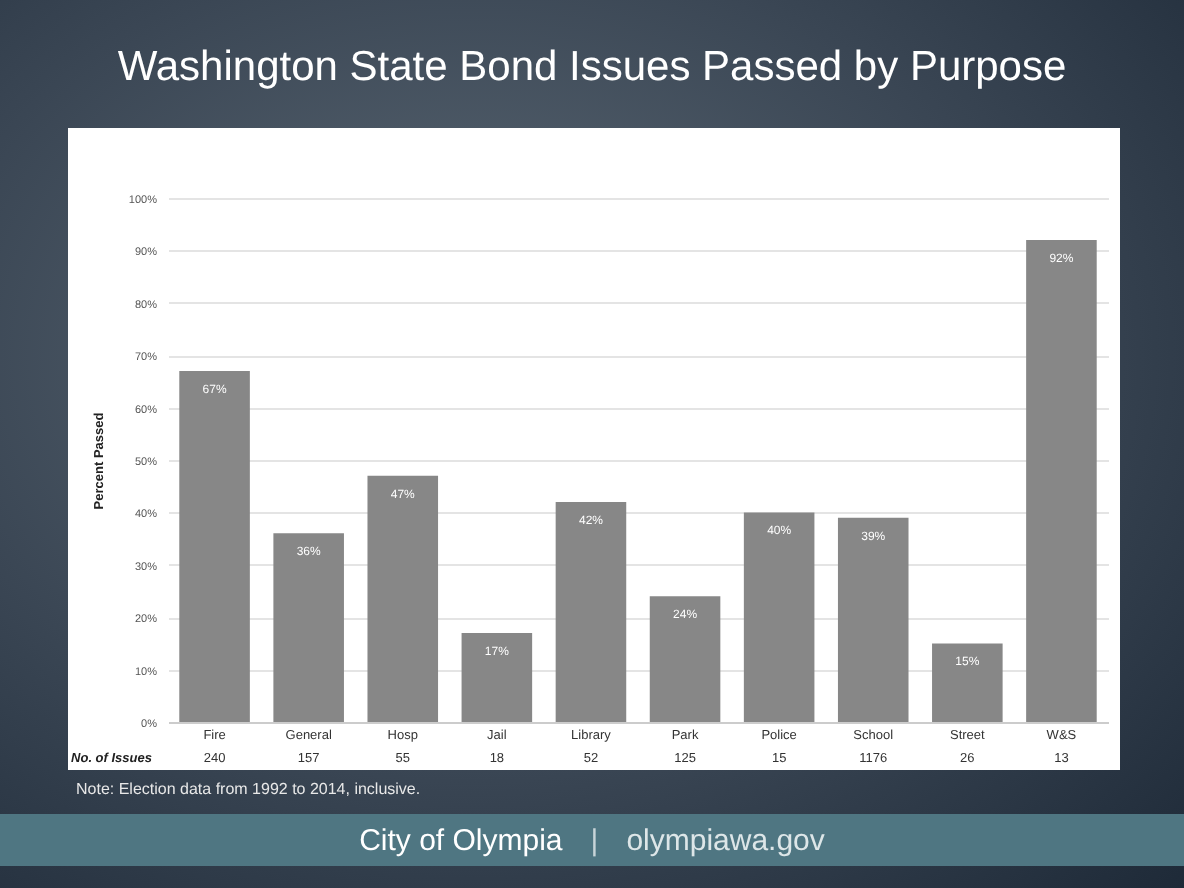 The height and width of the screenshot is (888, 1184). Describe the element at coordinates (592, 68) in the screenshot. I see `chart-title: Washington State Bond Issues Passed by Purpose` at that location.